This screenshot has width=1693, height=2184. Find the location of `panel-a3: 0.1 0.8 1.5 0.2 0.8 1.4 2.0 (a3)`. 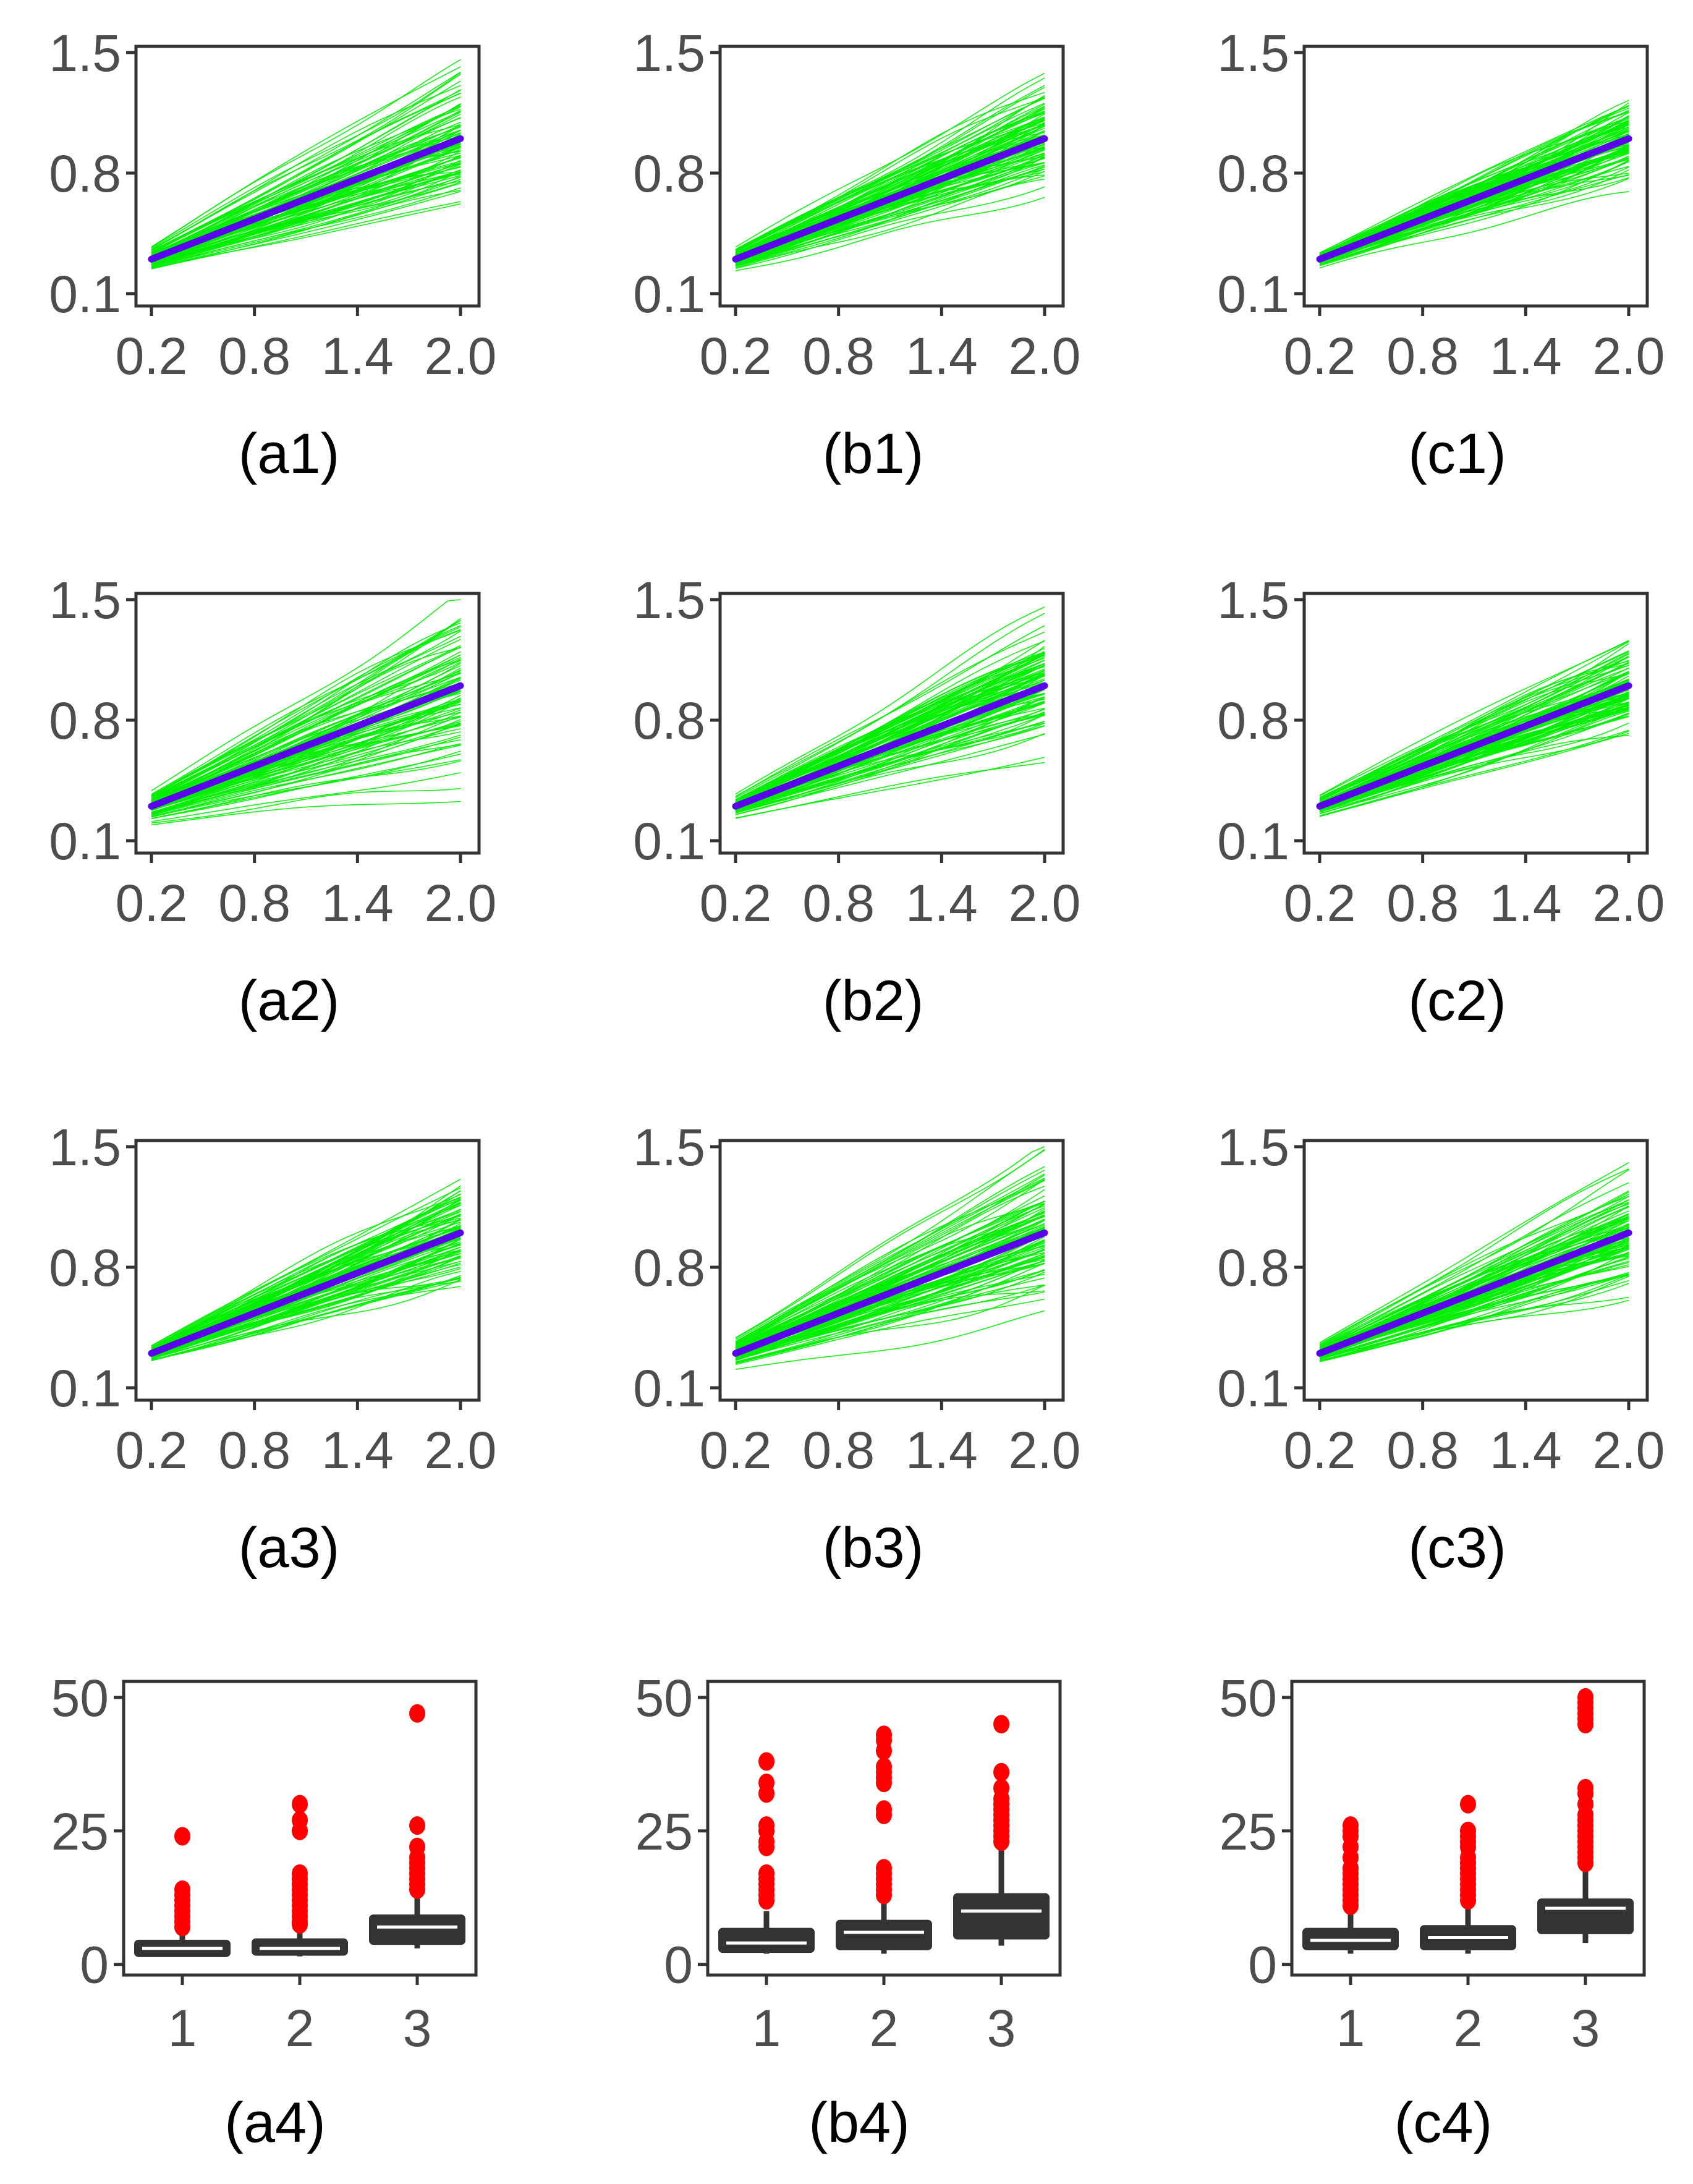

panel-a3: 0.1 0.8 1.5 0.2 0.8 1.4 2.0 (a3) is located at coordinates (272, 1349).